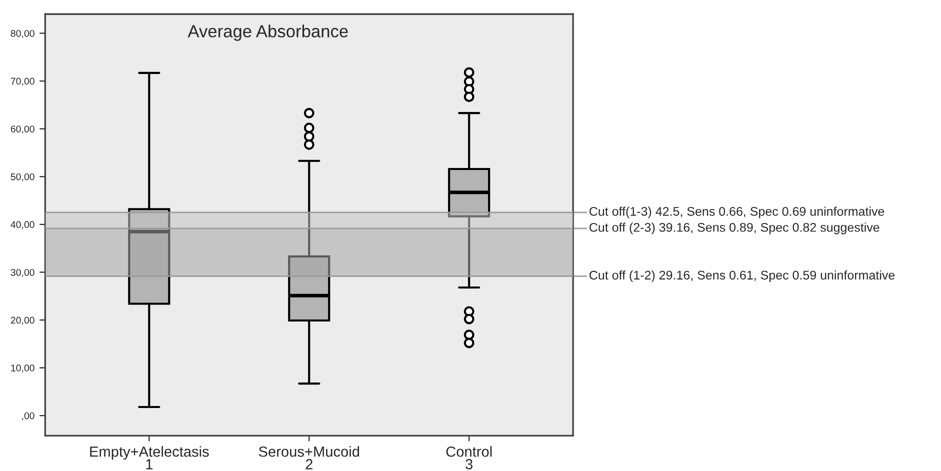 Image resolution: width=941 pixels, height=471 pixels. I want to click on y-tick-label: 20,00, so click(22, 320).